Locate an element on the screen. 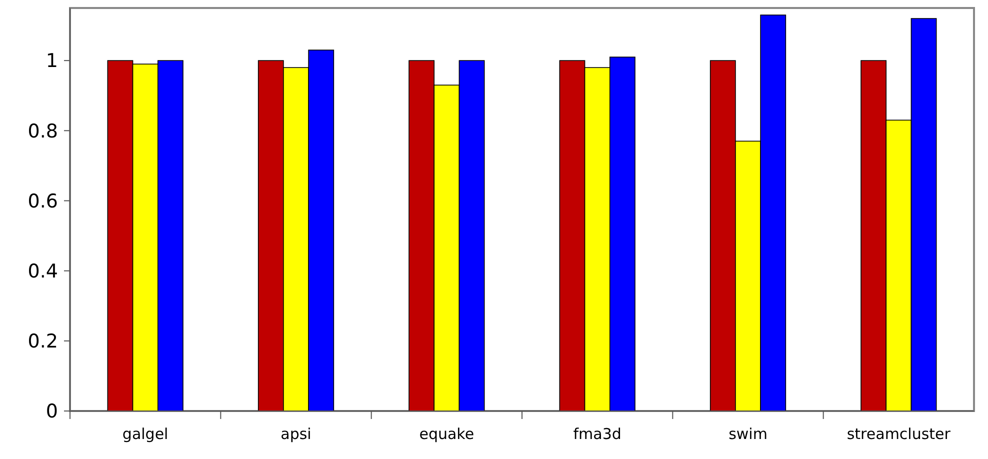  x-tick-label: fma3d is located at coordinates (597, 434).